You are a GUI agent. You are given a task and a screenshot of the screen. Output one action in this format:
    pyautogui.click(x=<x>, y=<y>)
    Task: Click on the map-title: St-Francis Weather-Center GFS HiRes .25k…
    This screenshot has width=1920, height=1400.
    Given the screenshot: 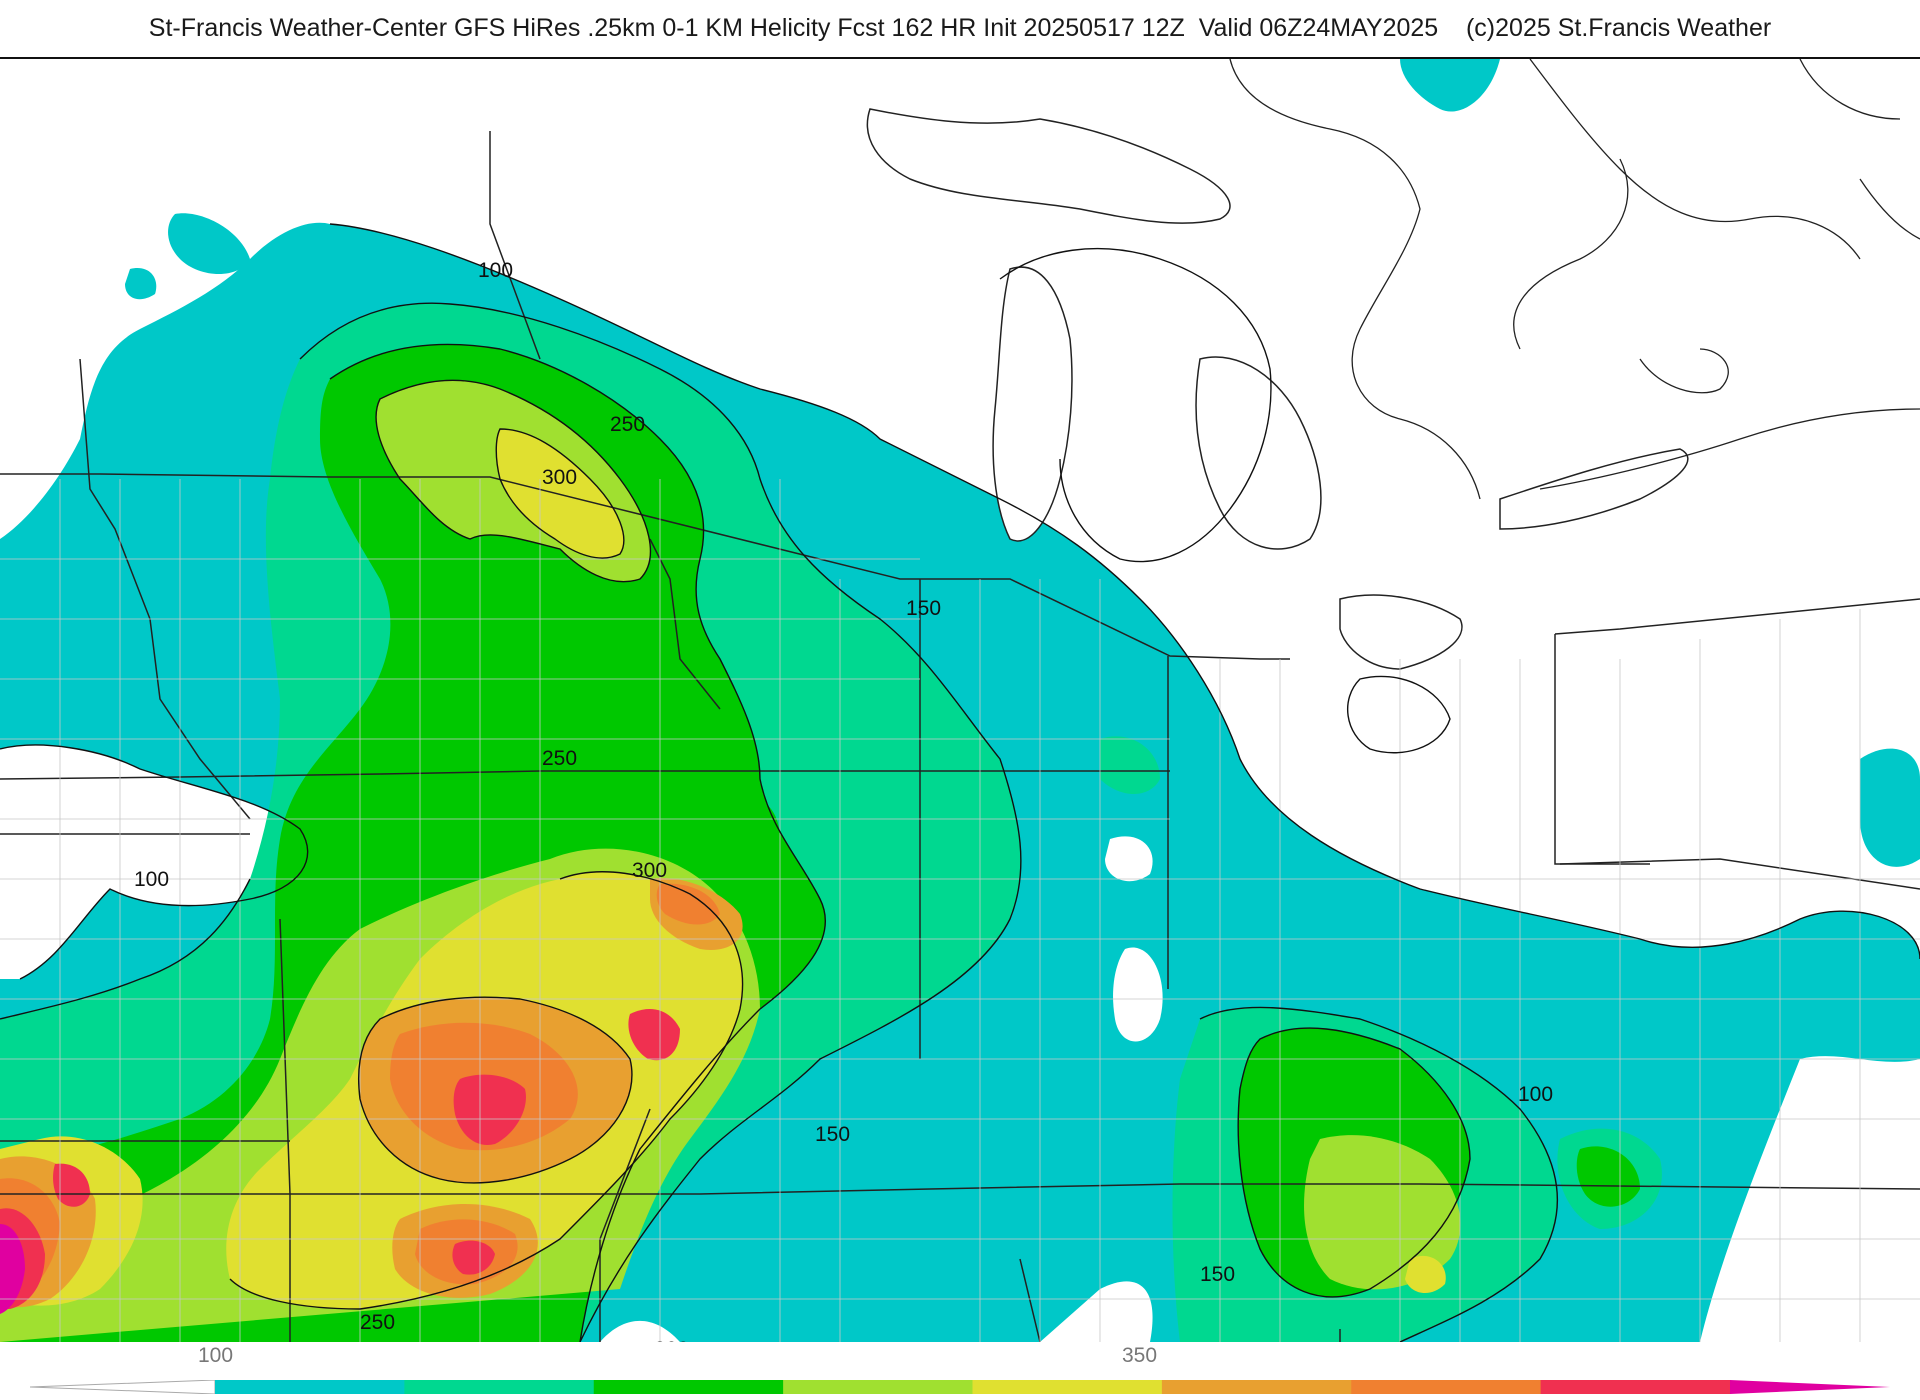 What is the action you would take?
    pyautogui.click(x=960, y=28)
    